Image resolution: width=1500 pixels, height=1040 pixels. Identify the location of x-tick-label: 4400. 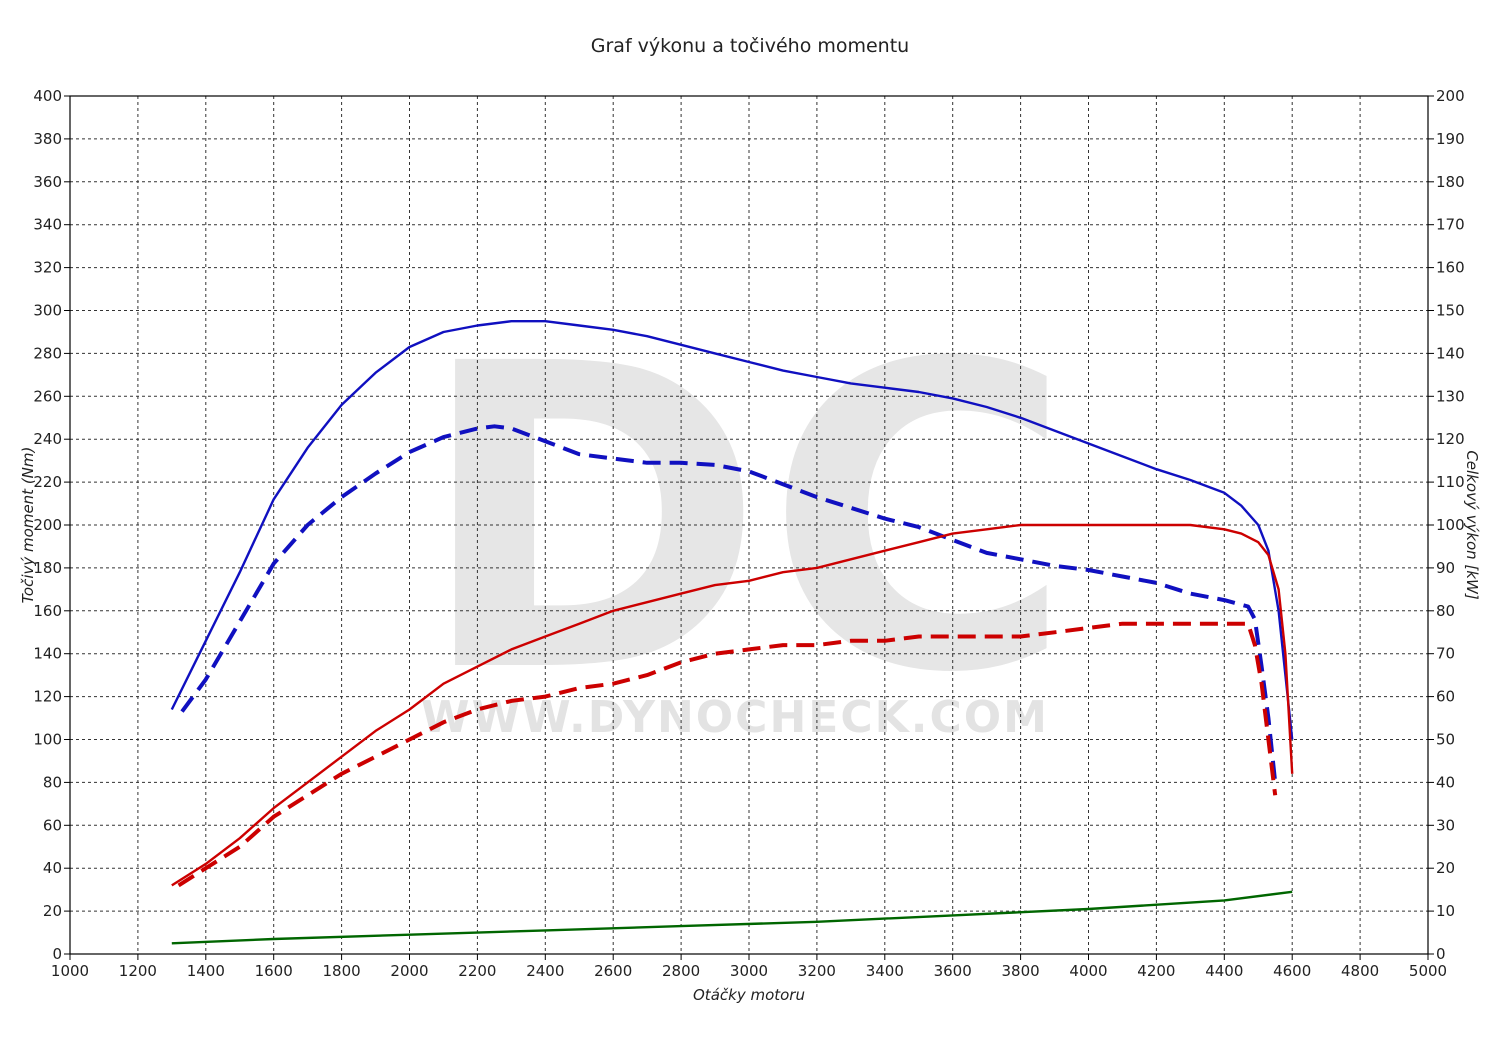
(1224, 971).